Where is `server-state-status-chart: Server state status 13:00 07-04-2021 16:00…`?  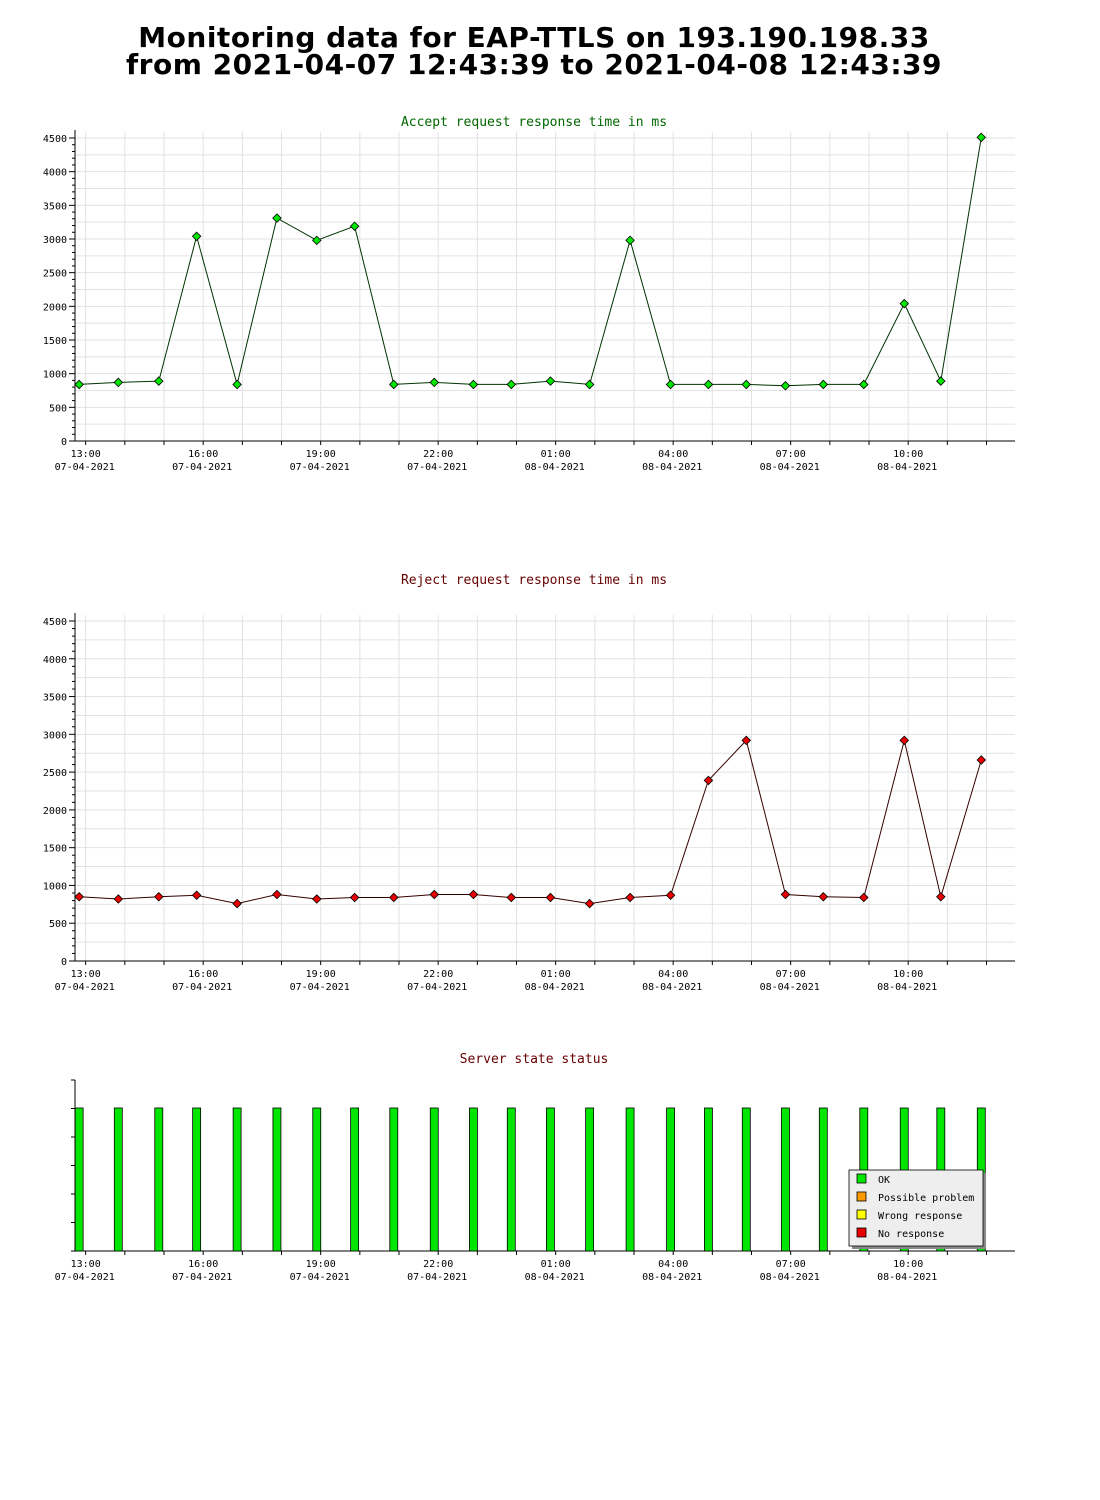
server-state-status-chart: Server state status 13:00 07-04-2021 16:00… is located at coordinates (535, 1167).